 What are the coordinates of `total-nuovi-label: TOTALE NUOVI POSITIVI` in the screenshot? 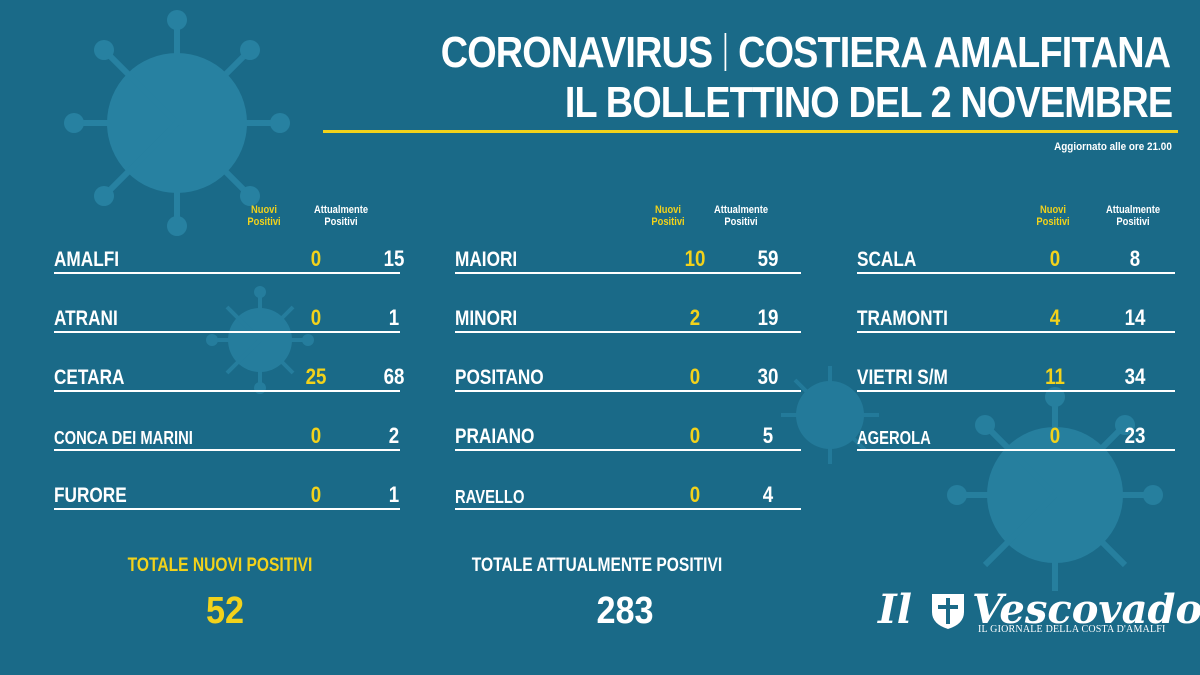 It's located at (220, 565).